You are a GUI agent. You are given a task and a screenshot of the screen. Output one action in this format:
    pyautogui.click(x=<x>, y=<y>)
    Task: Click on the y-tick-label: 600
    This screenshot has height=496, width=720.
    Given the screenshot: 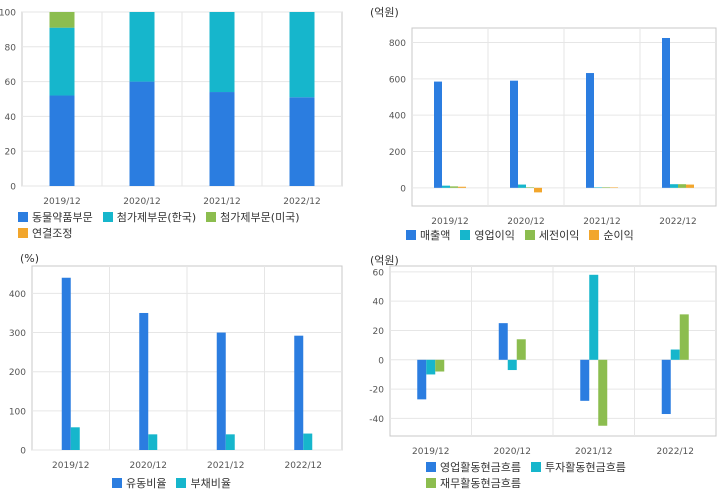 What is the action you would take?
    pyautogui.click(x=397, y=80)
    